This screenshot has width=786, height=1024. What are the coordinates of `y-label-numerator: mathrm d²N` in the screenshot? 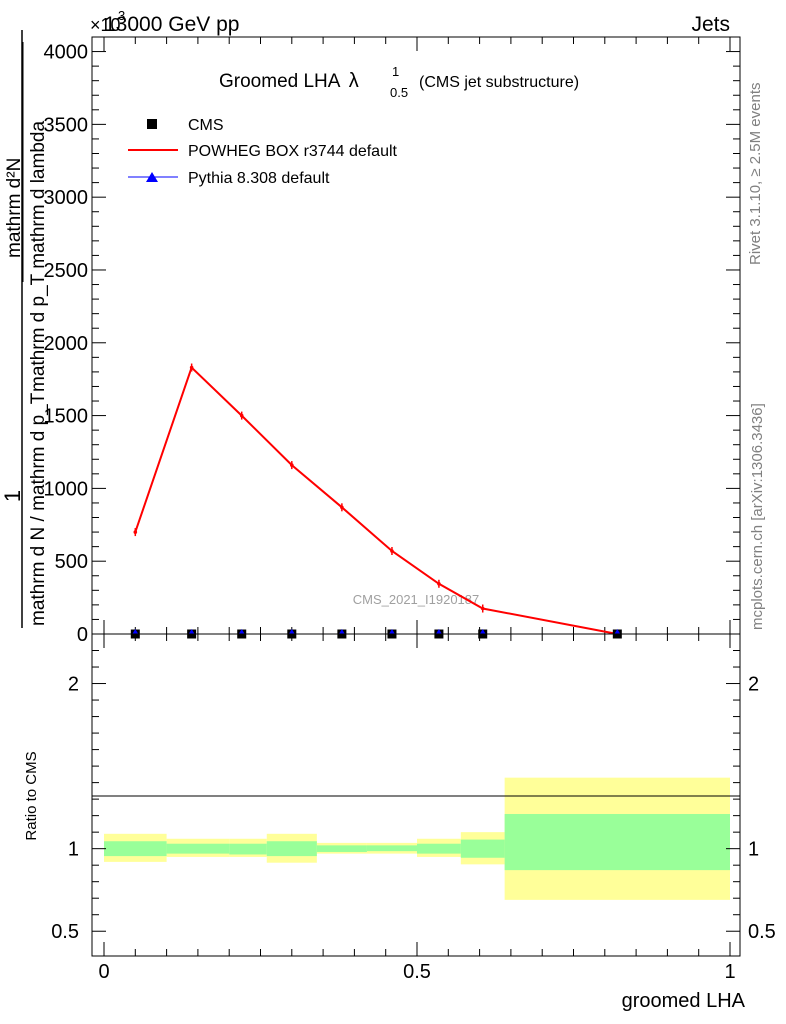 It's located at (14, 208).